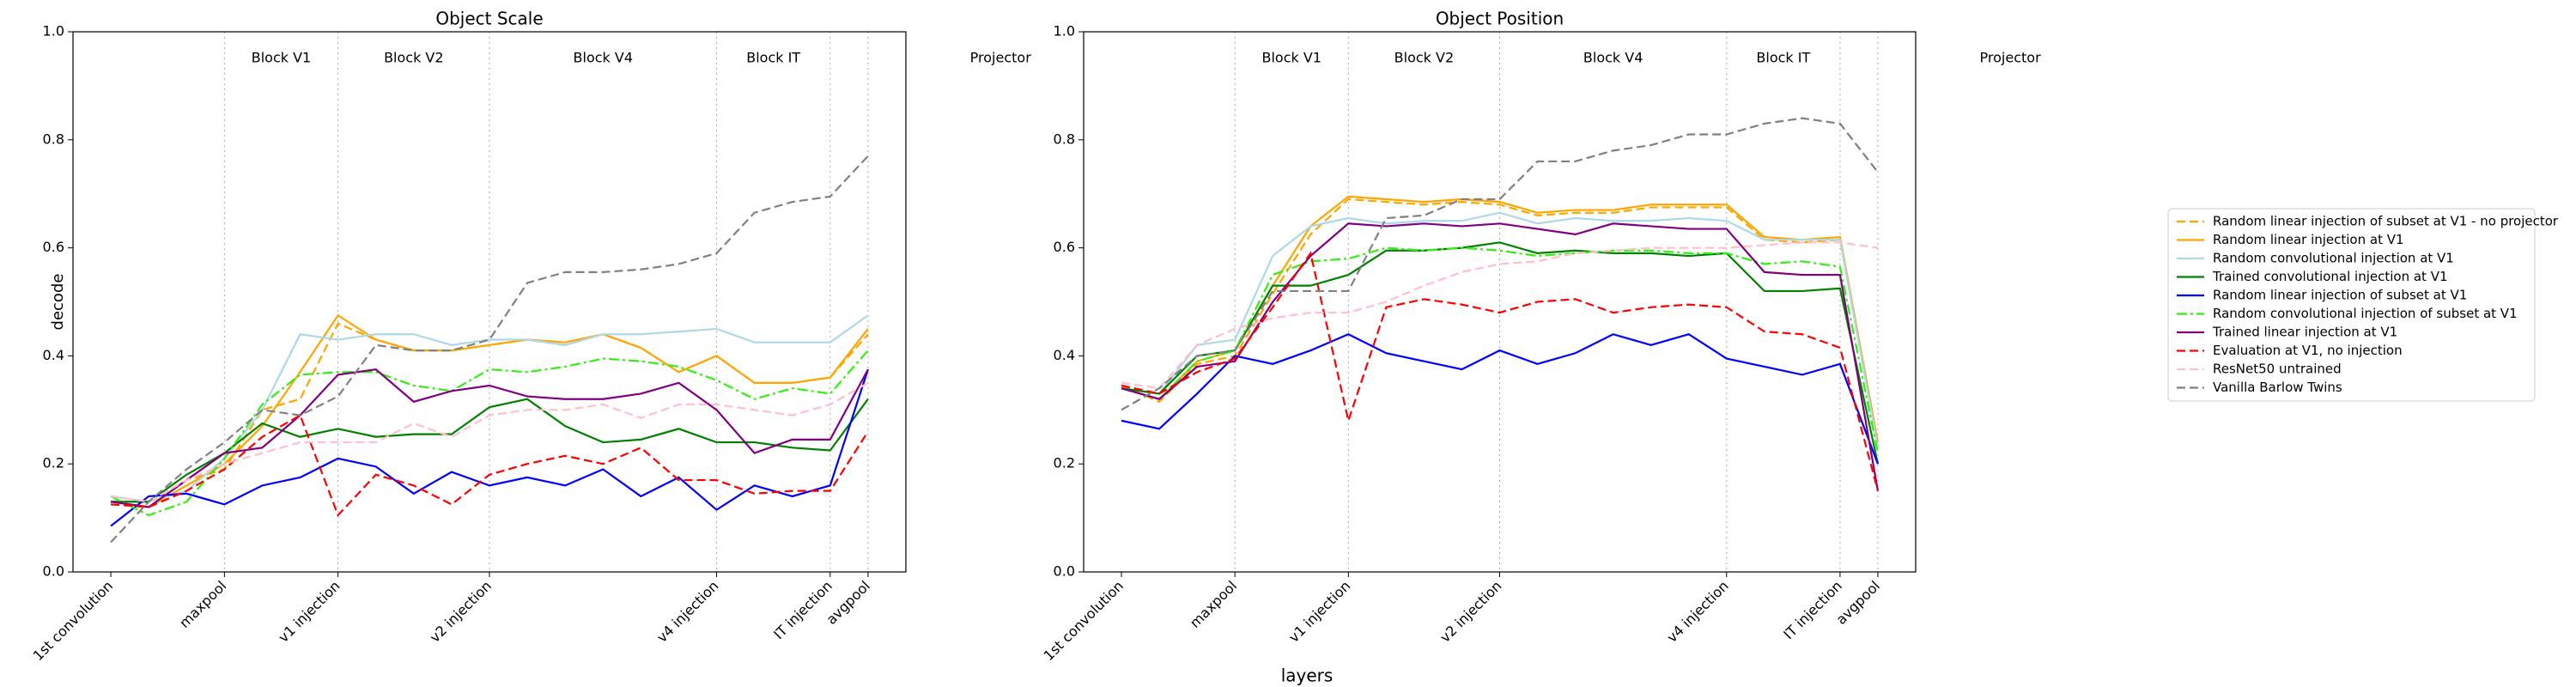  Describe the element at coordinates (1308, 676) in the screenshot. I see `x-axis-label: layers` at that location.